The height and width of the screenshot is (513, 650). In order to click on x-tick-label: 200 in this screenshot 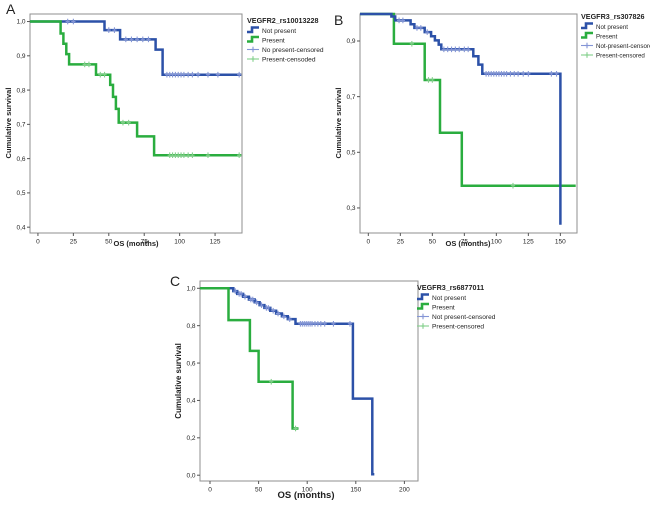, I will do `click(404, 490)`.